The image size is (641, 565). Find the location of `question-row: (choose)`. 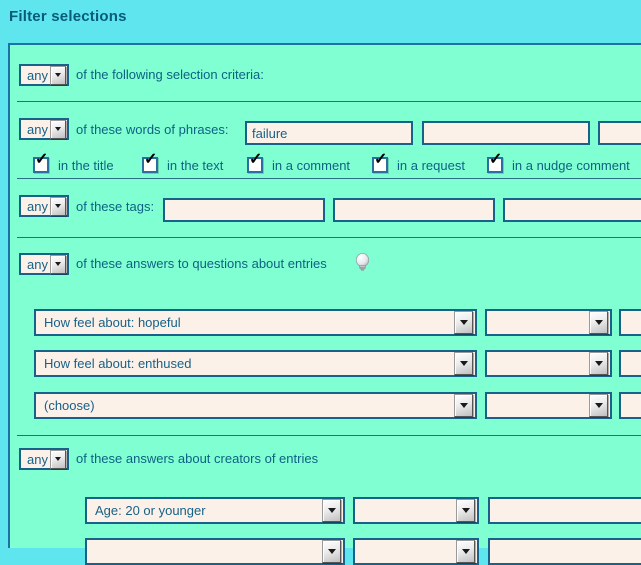

question-row: (choose) is located at coordinates (325, 405).